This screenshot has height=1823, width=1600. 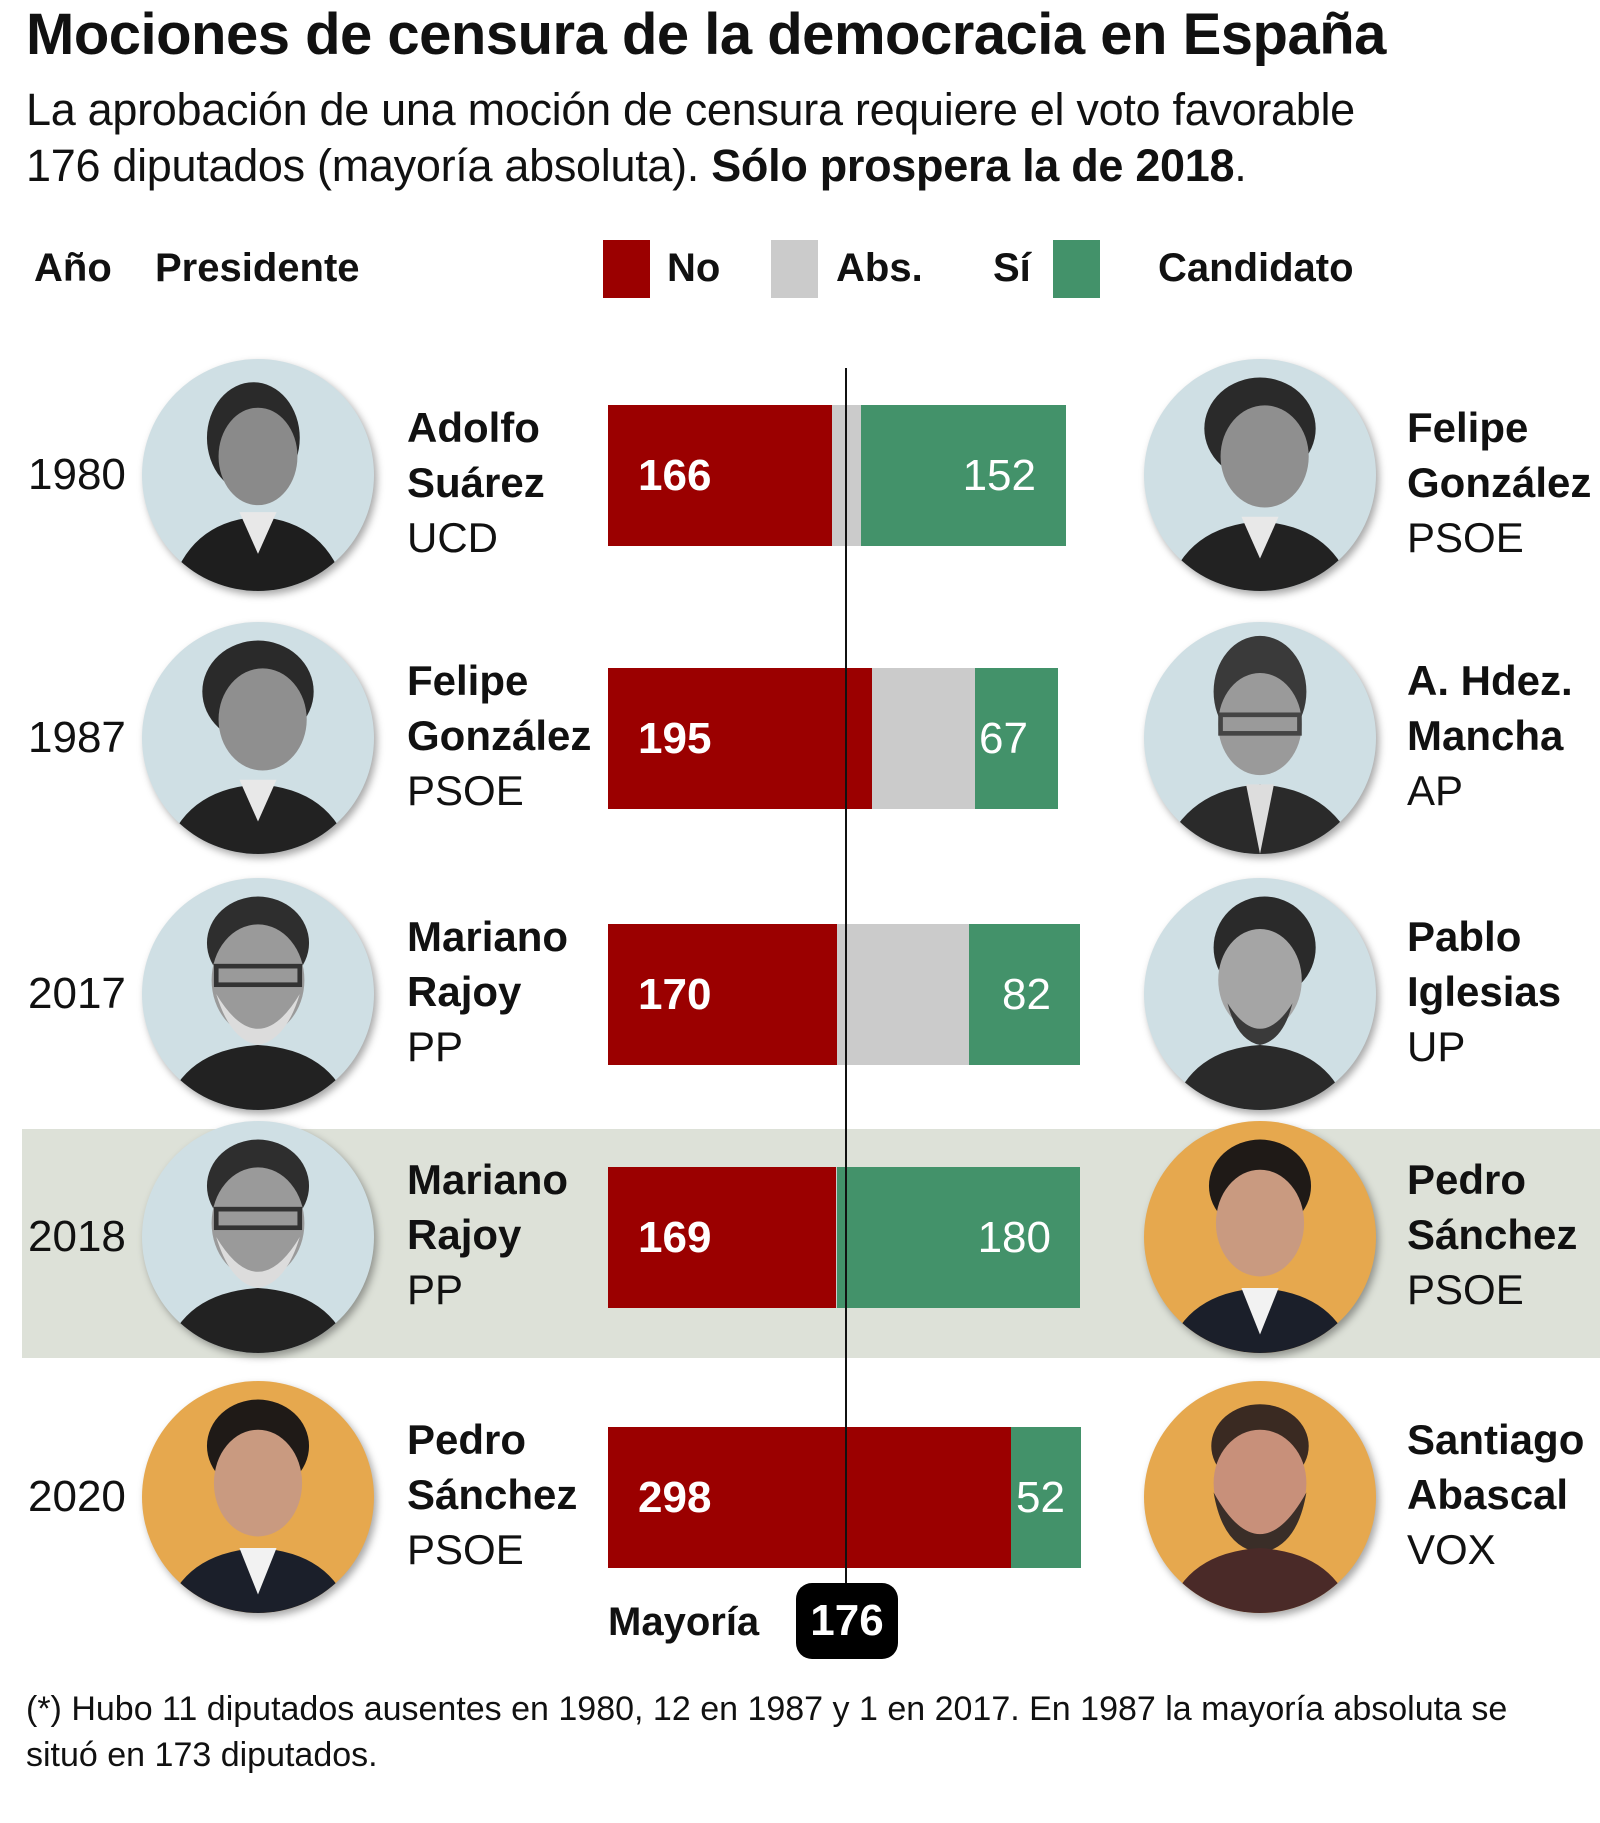 What do you see at coordinates (1040, 1497) in the screenshot?
I see `value-si: 52` at bounding box center [1040, 1497].